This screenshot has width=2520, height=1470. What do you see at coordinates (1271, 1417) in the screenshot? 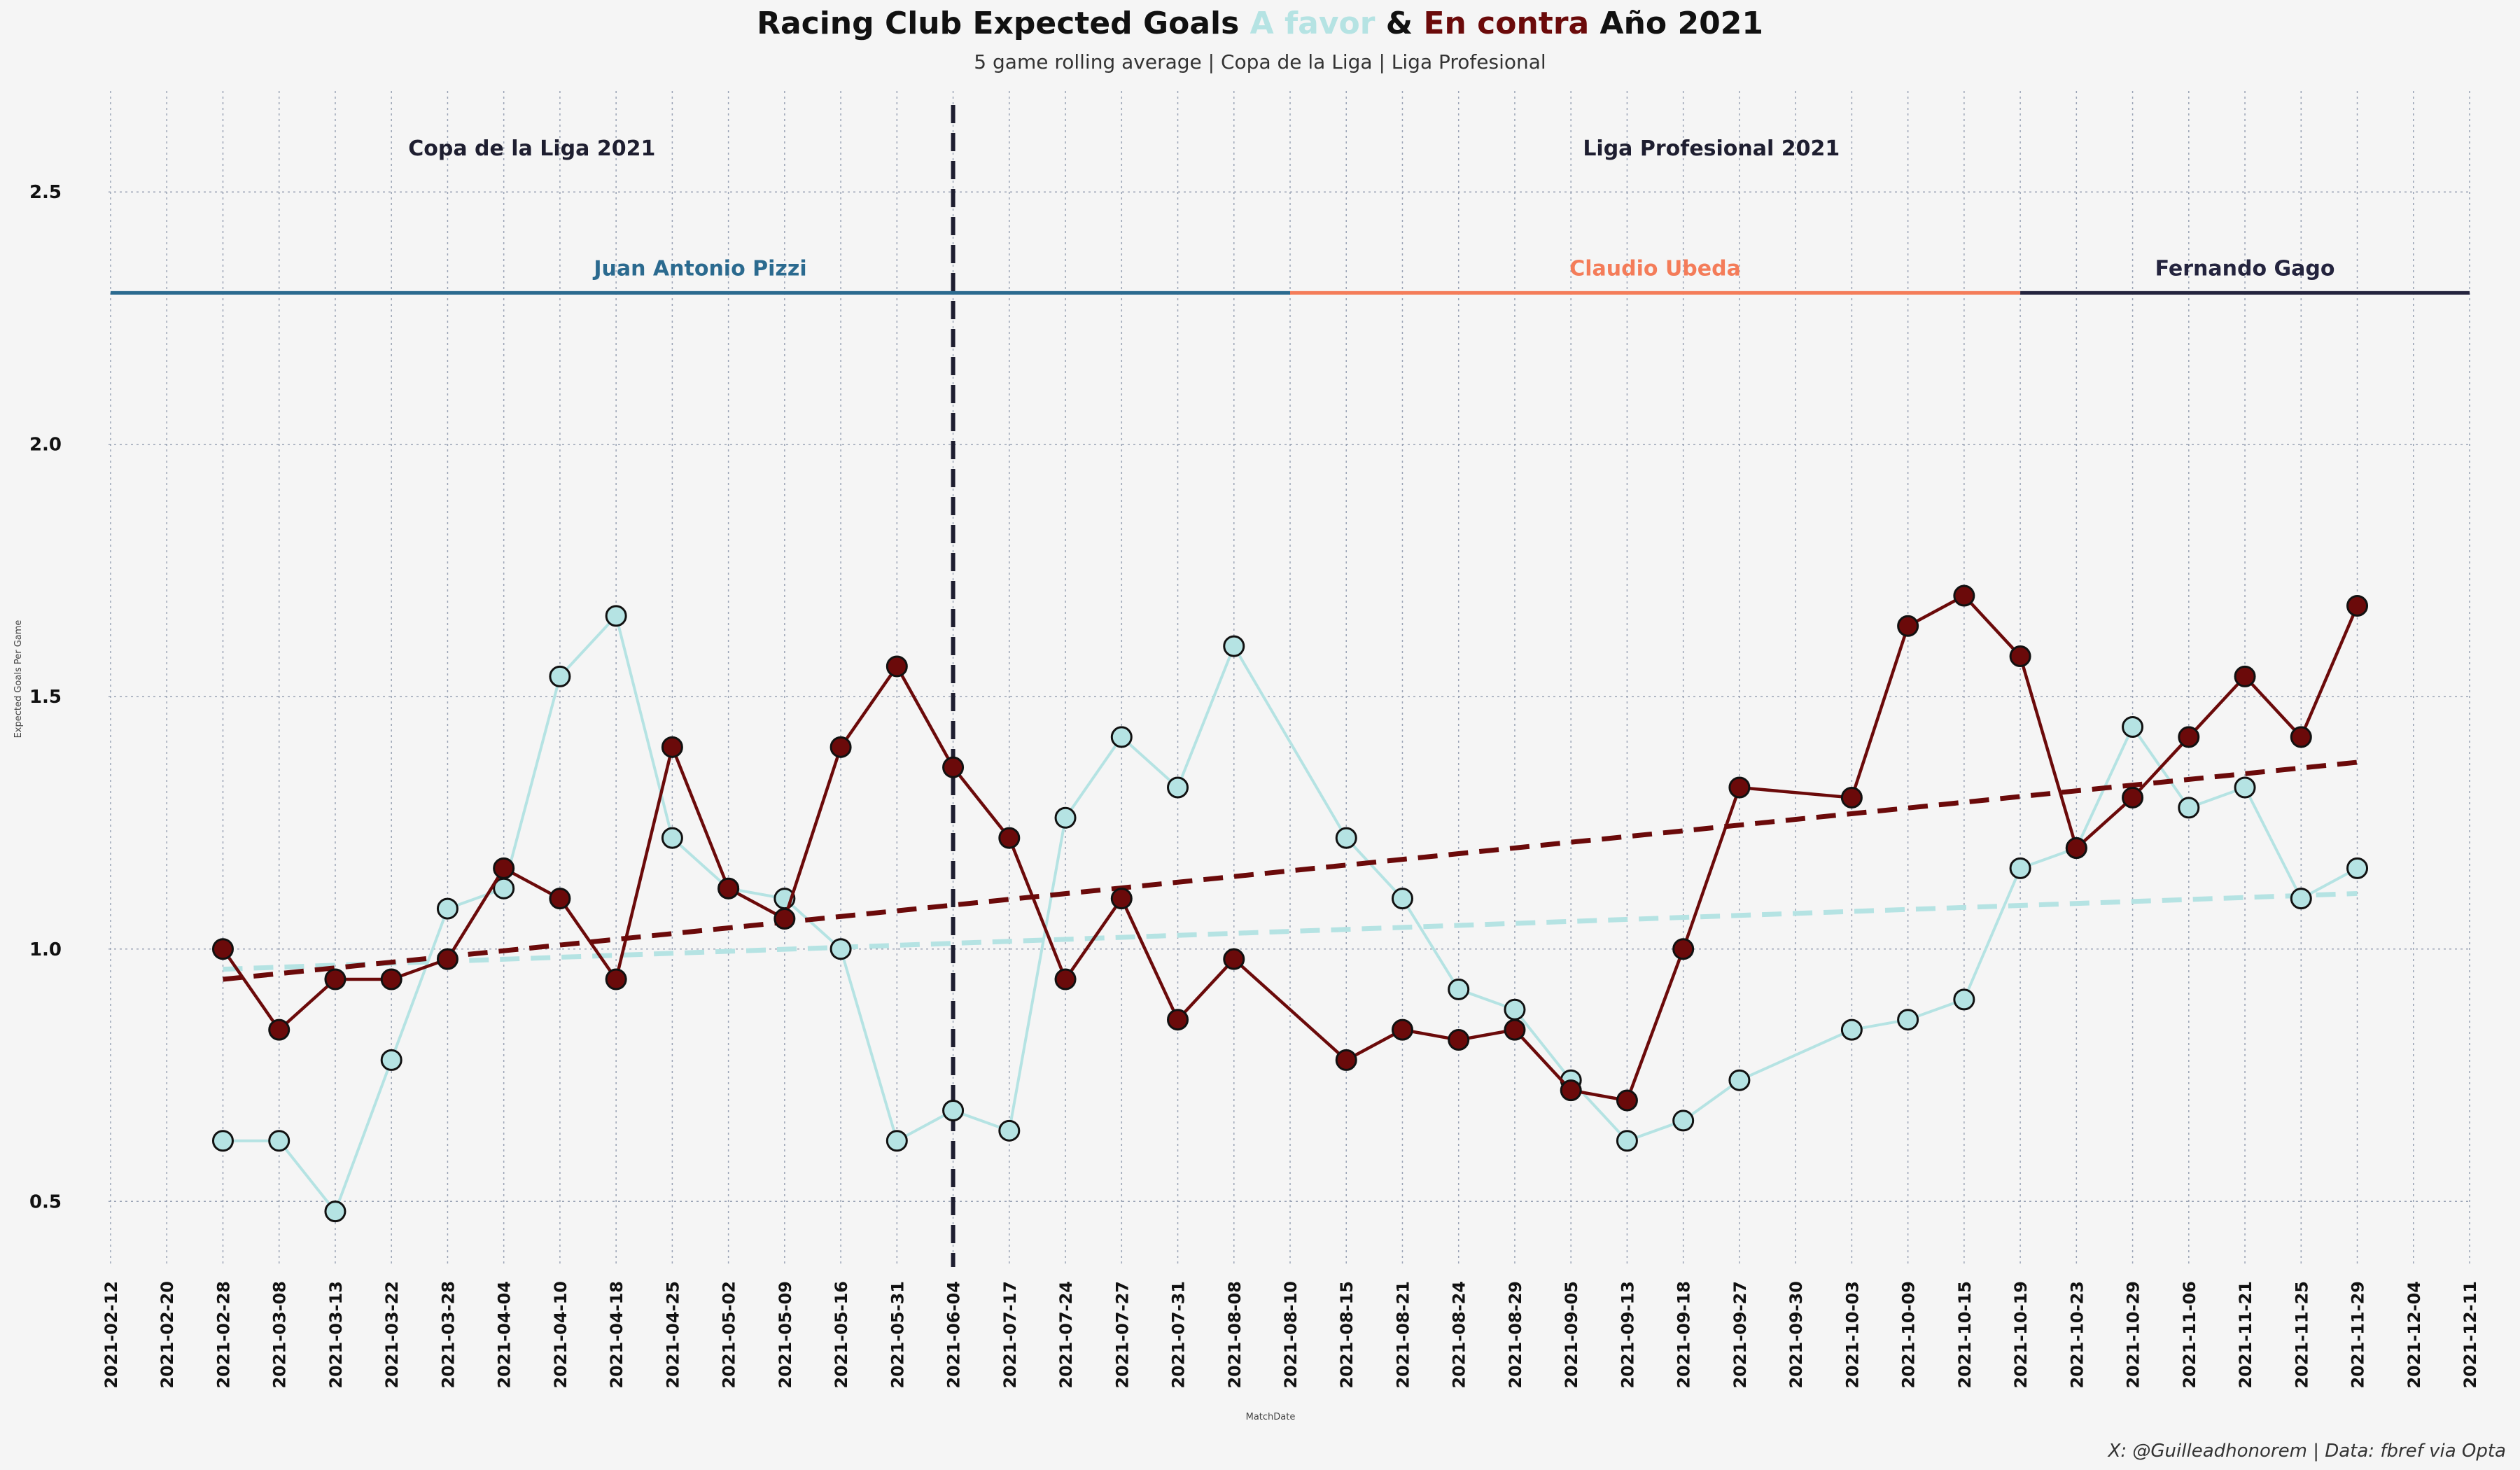
I see `x-axis-label: MatchDate` at bounding box center [1271, 1417].